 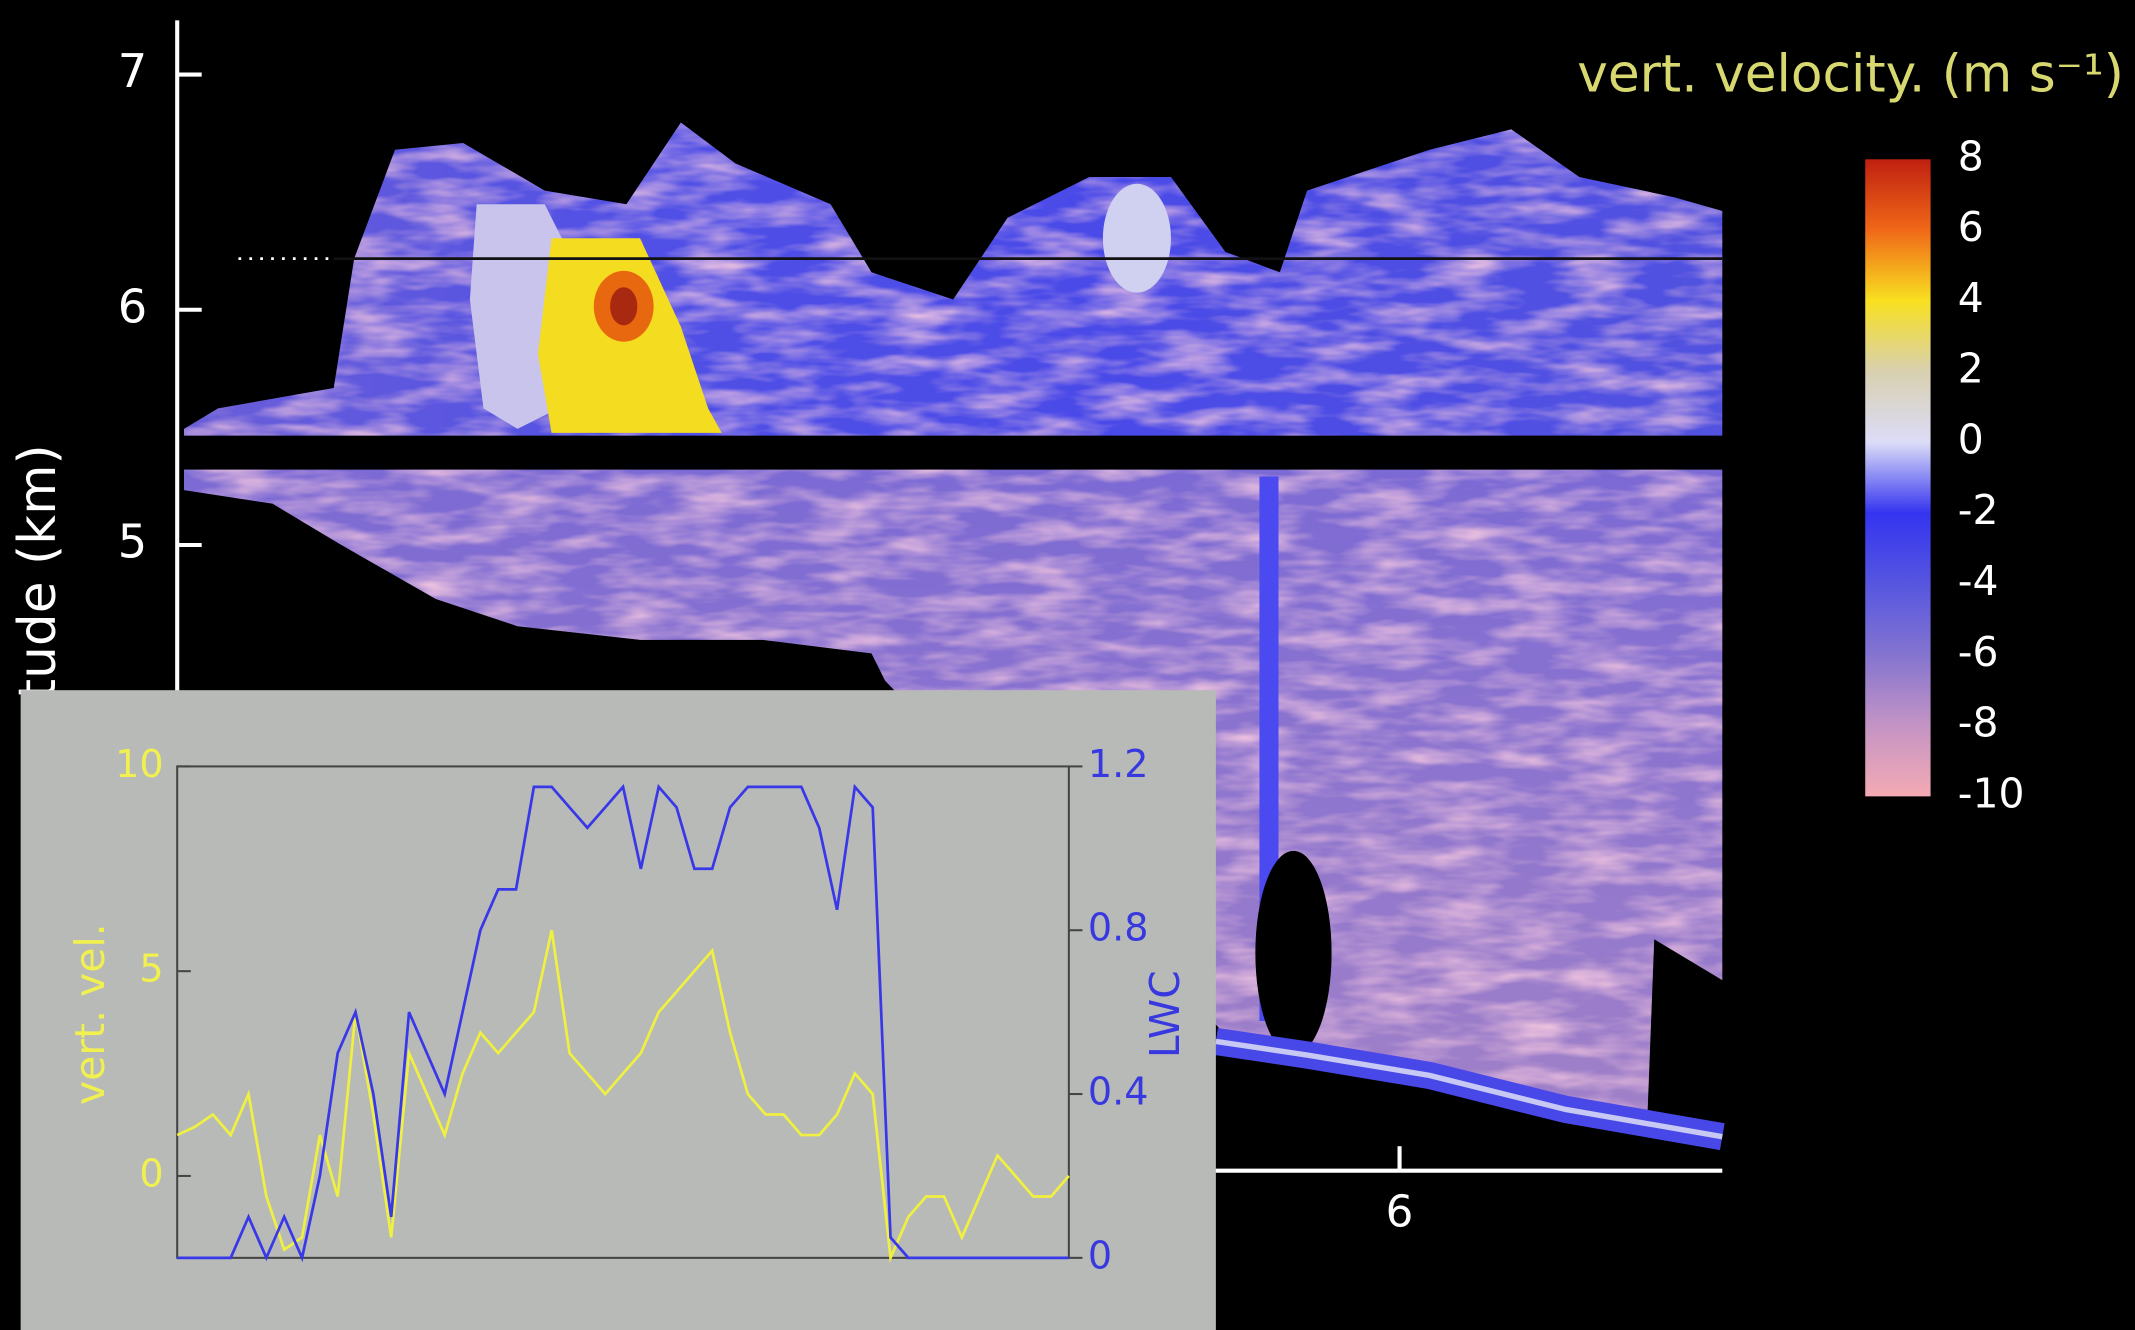 What do you see at coordinates (1978, 723) in the screenshot?
I see `colorbar-tick-label: -8` at bounding box center [1978, 723].